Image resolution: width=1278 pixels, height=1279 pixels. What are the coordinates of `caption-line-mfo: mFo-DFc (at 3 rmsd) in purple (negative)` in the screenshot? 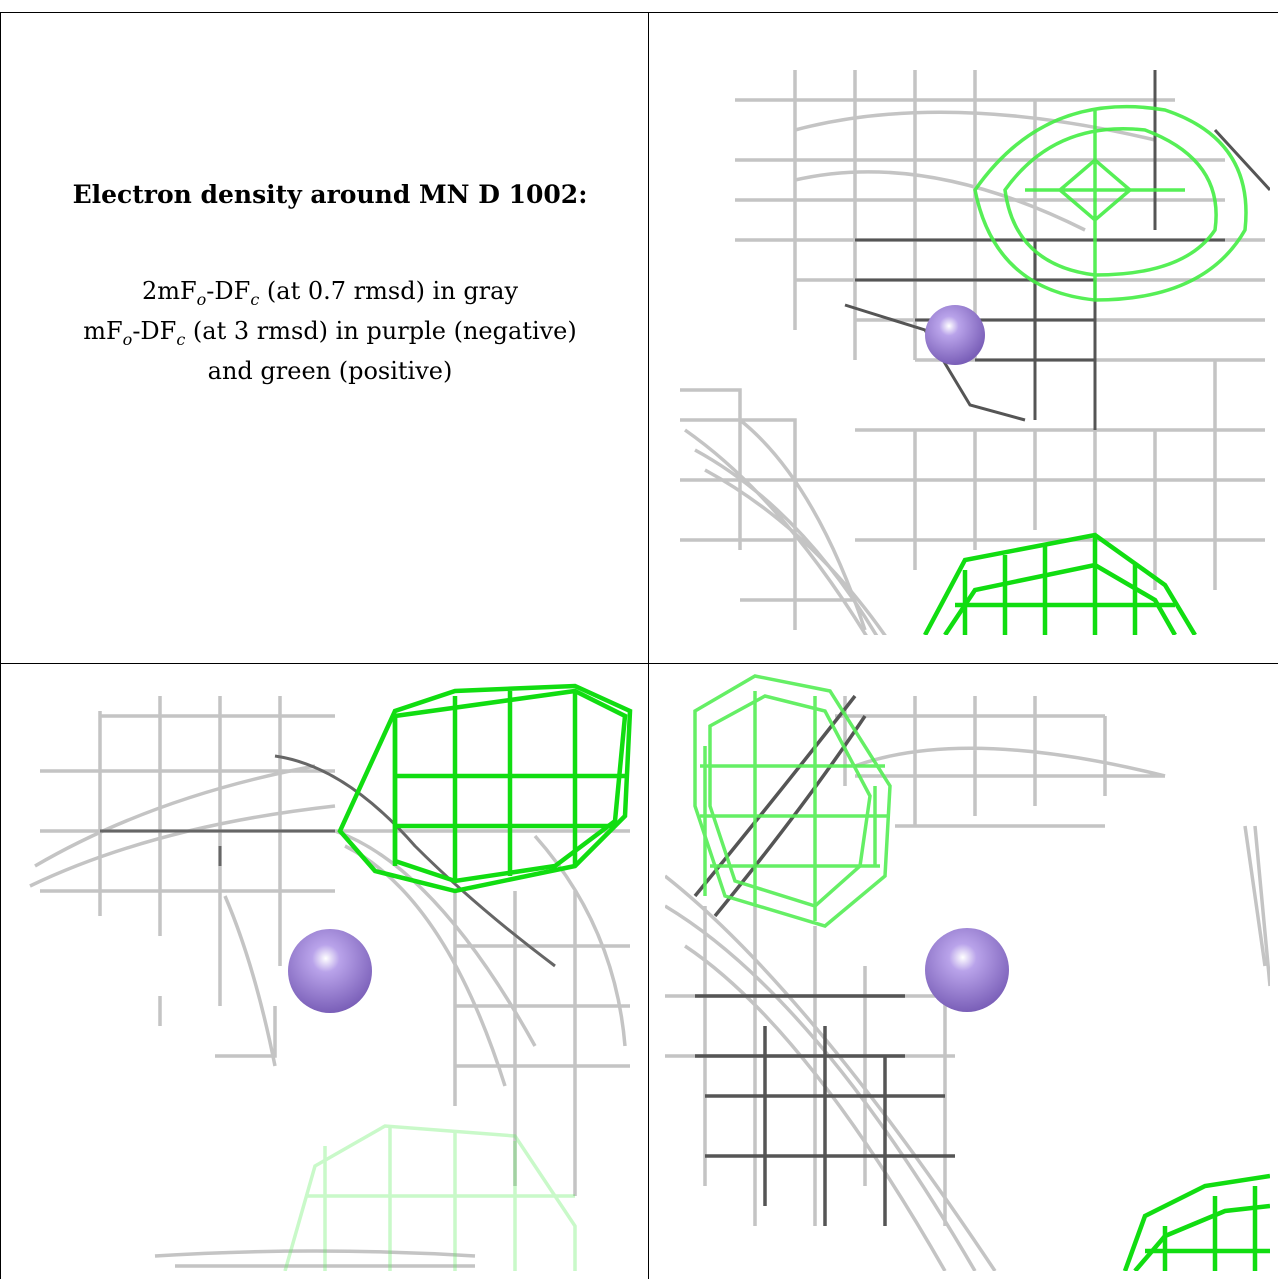 It's located at (330, 333).